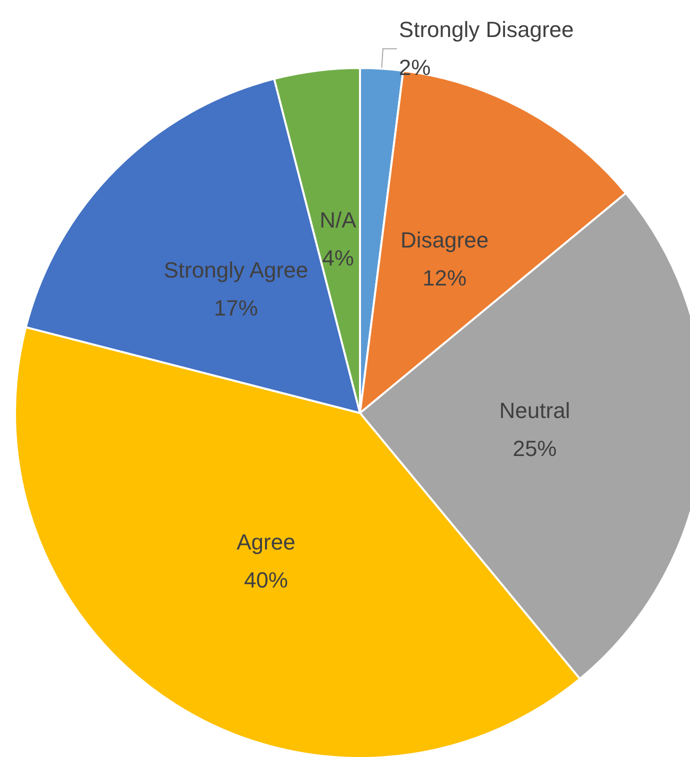  I want to click on data-label: 40%, so click(266, 580).